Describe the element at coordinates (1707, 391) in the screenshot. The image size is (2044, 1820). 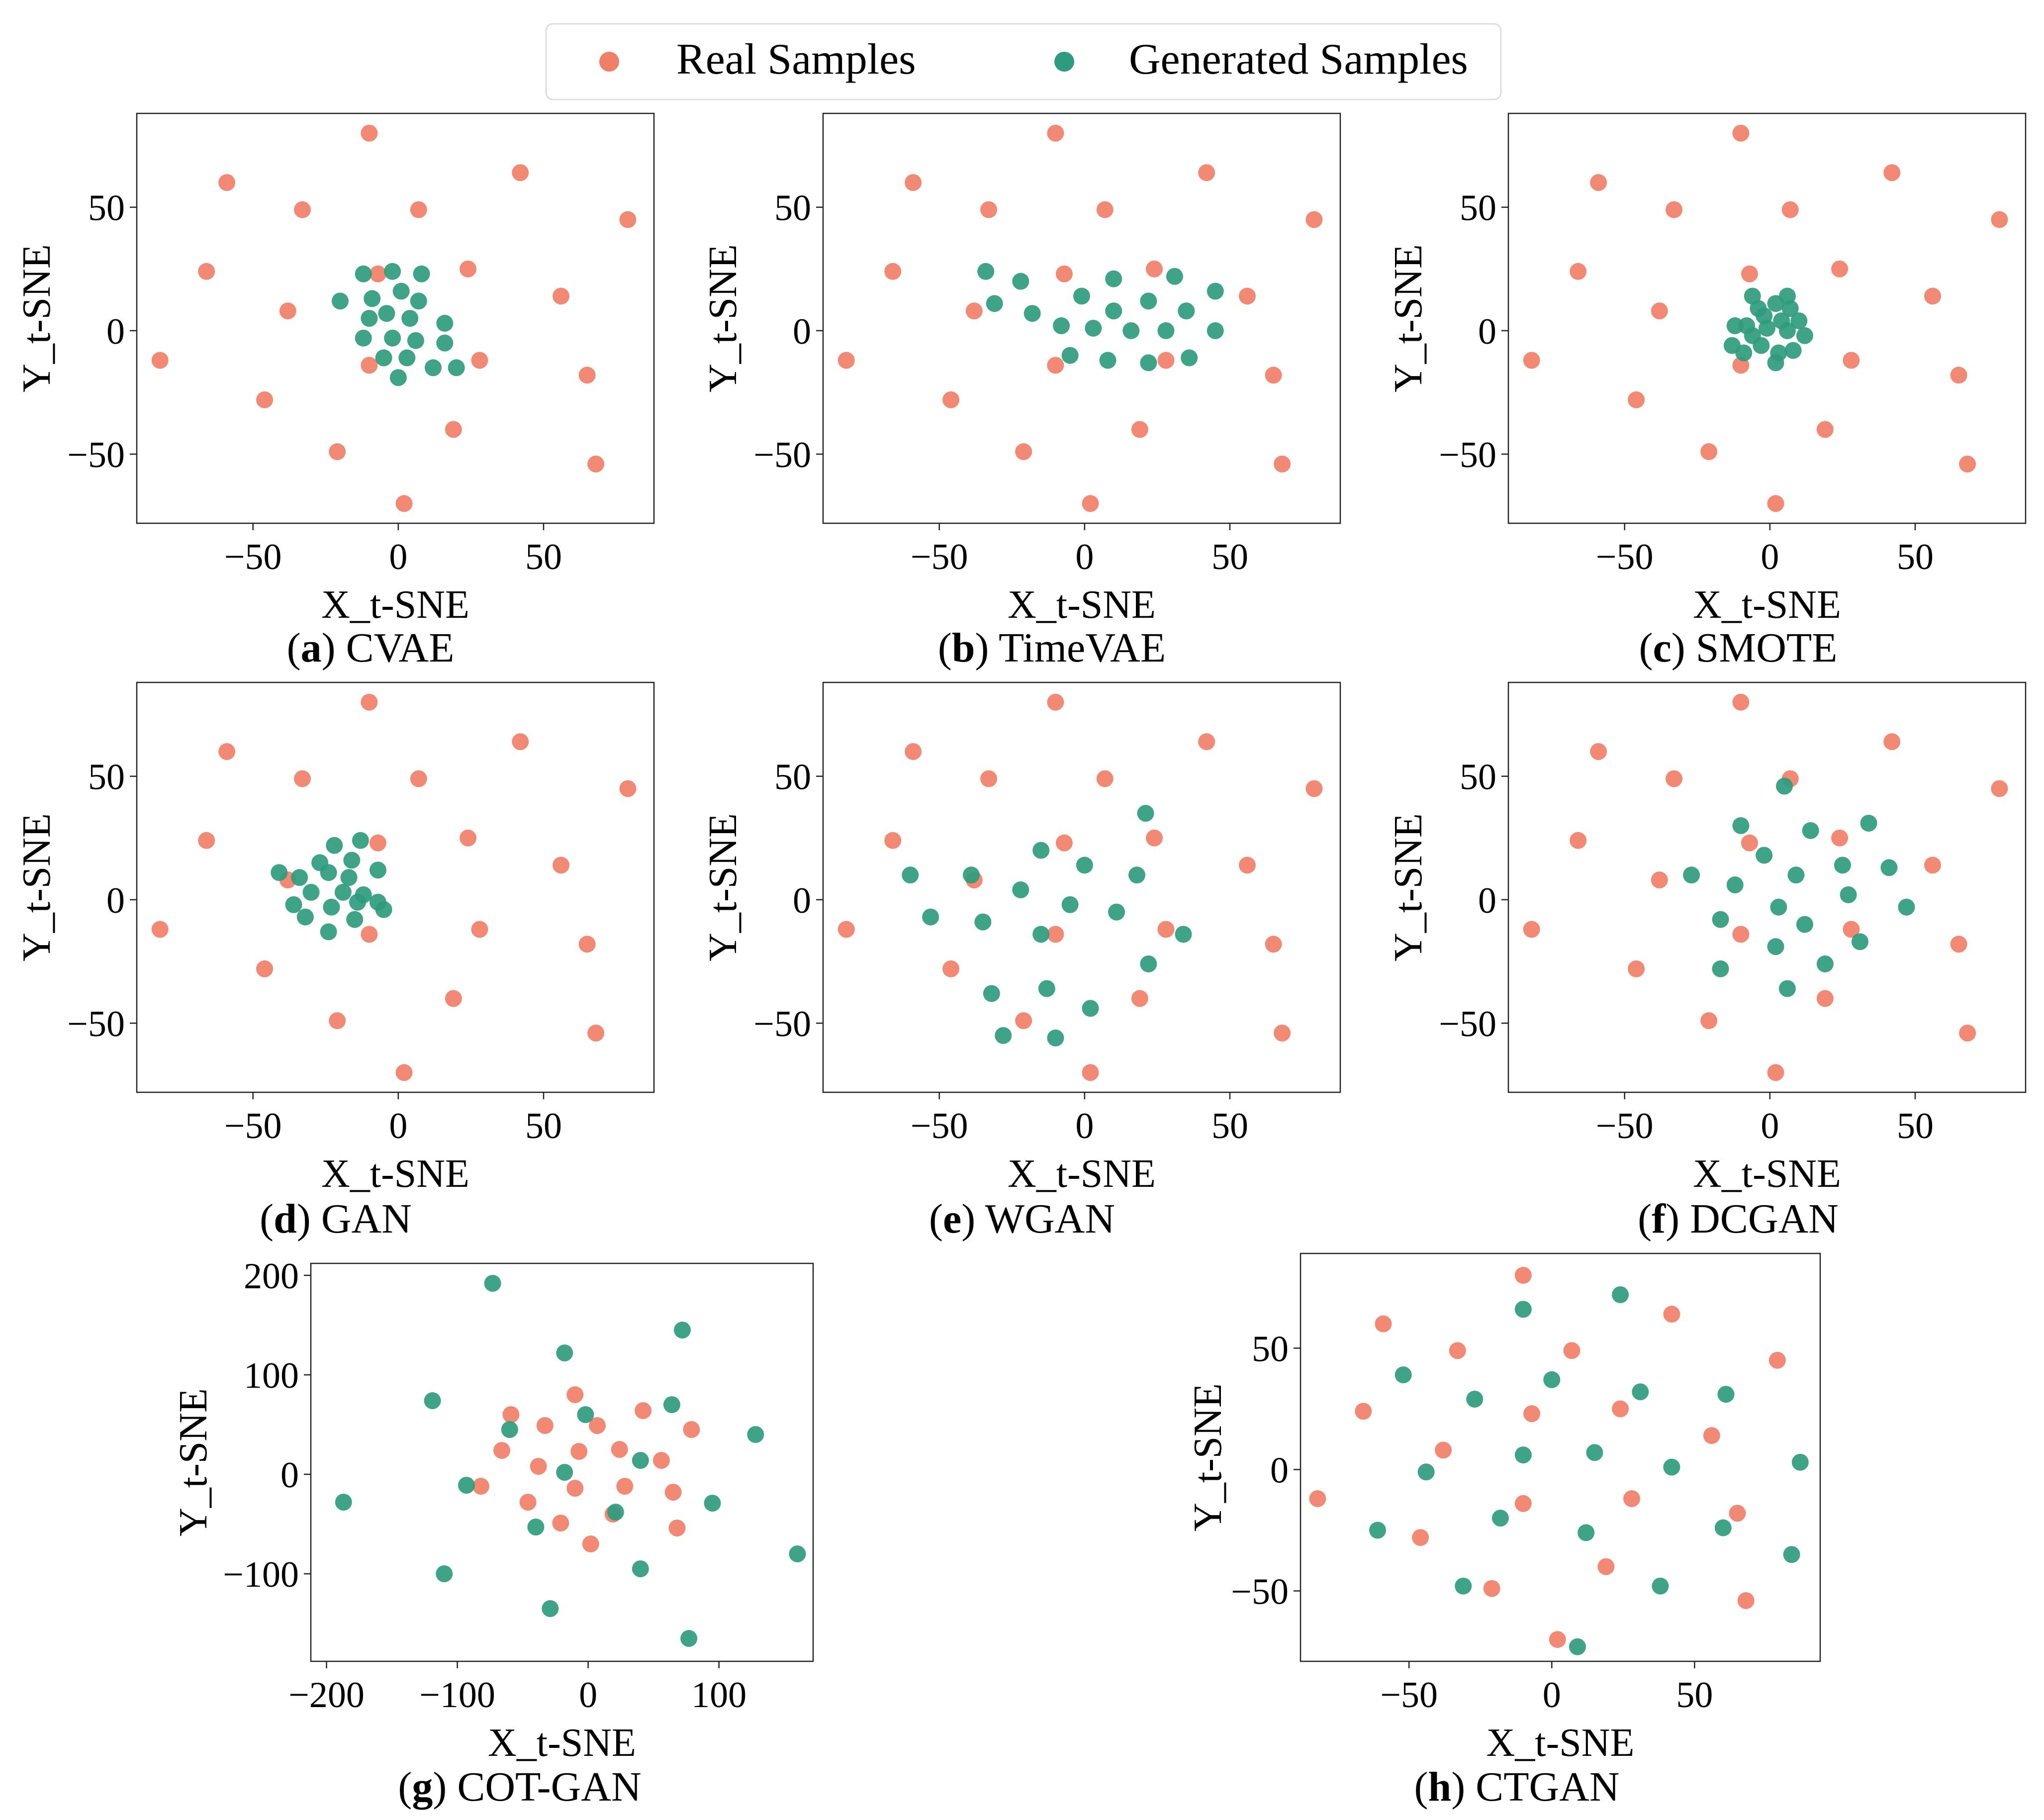
I see `panel-c: −50 0 50 −50 0 50 X_t-SNE Y_t-SNE (c) SMOTE` at that location.